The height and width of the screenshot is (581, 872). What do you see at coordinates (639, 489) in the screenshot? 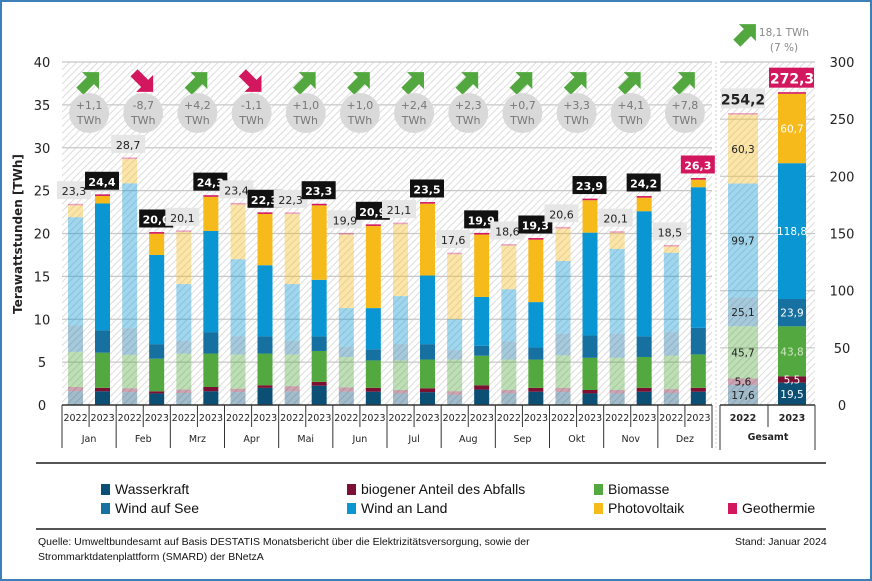
I see `legend-label: Biomasse` at bounding box center [639, 489].